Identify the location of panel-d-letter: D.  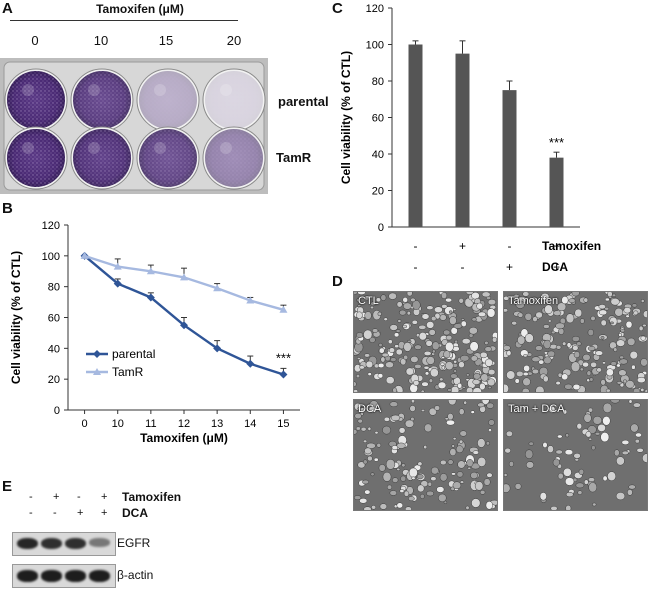
(337, 281).